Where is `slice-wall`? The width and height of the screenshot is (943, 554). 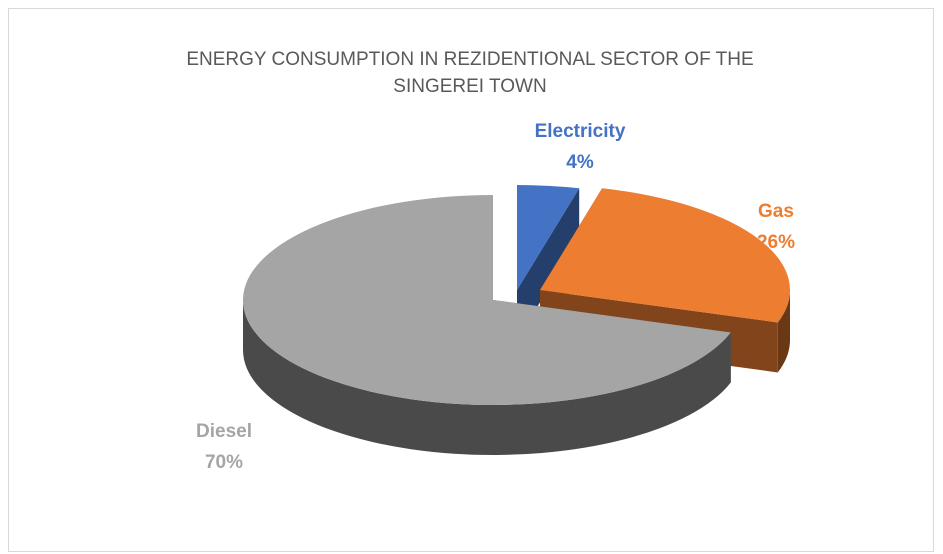 slice-wall is located at coordinates (548, 264).